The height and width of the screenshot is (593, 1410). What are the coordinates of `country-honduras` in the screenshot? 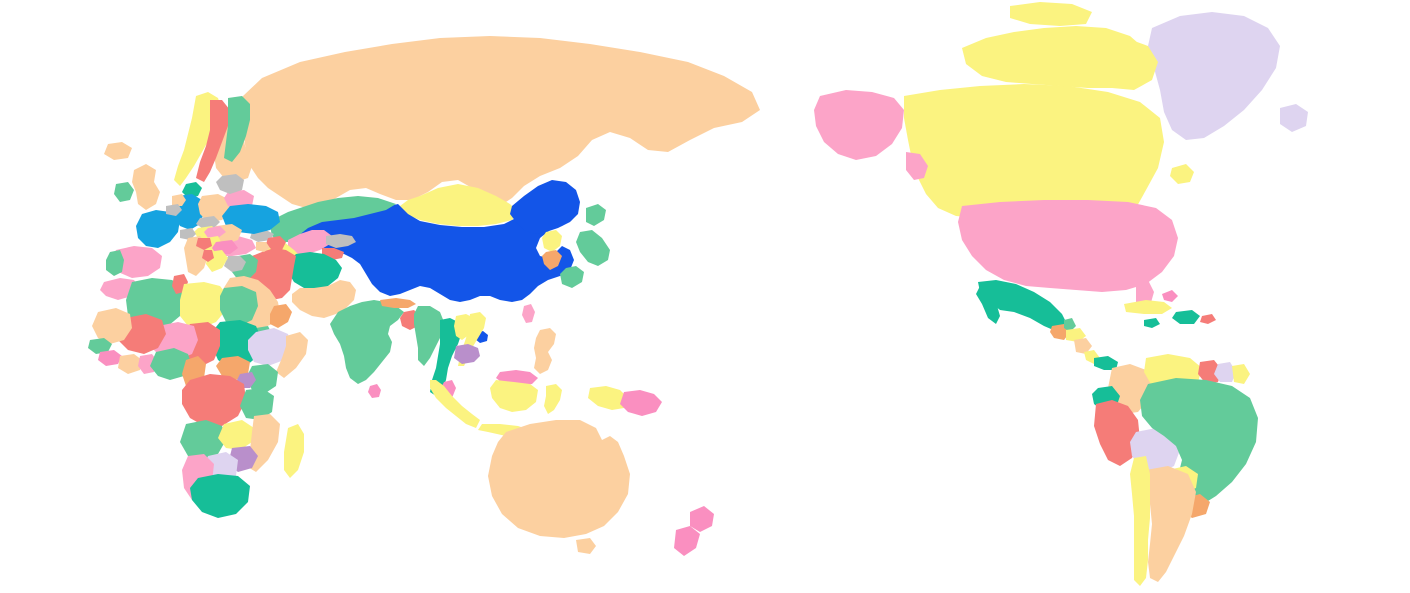 It's located at (1076, 335).